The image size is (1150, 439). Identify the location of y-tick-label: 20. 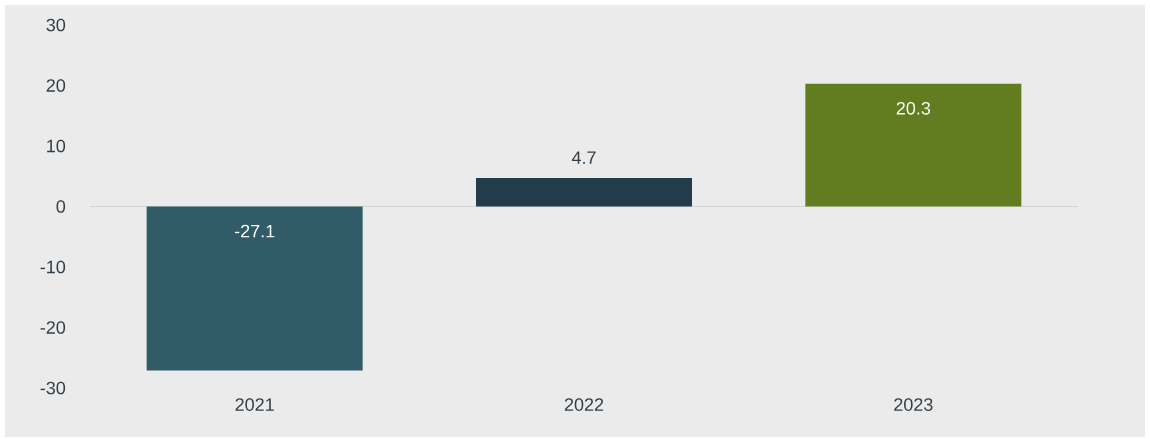
(56, 85).